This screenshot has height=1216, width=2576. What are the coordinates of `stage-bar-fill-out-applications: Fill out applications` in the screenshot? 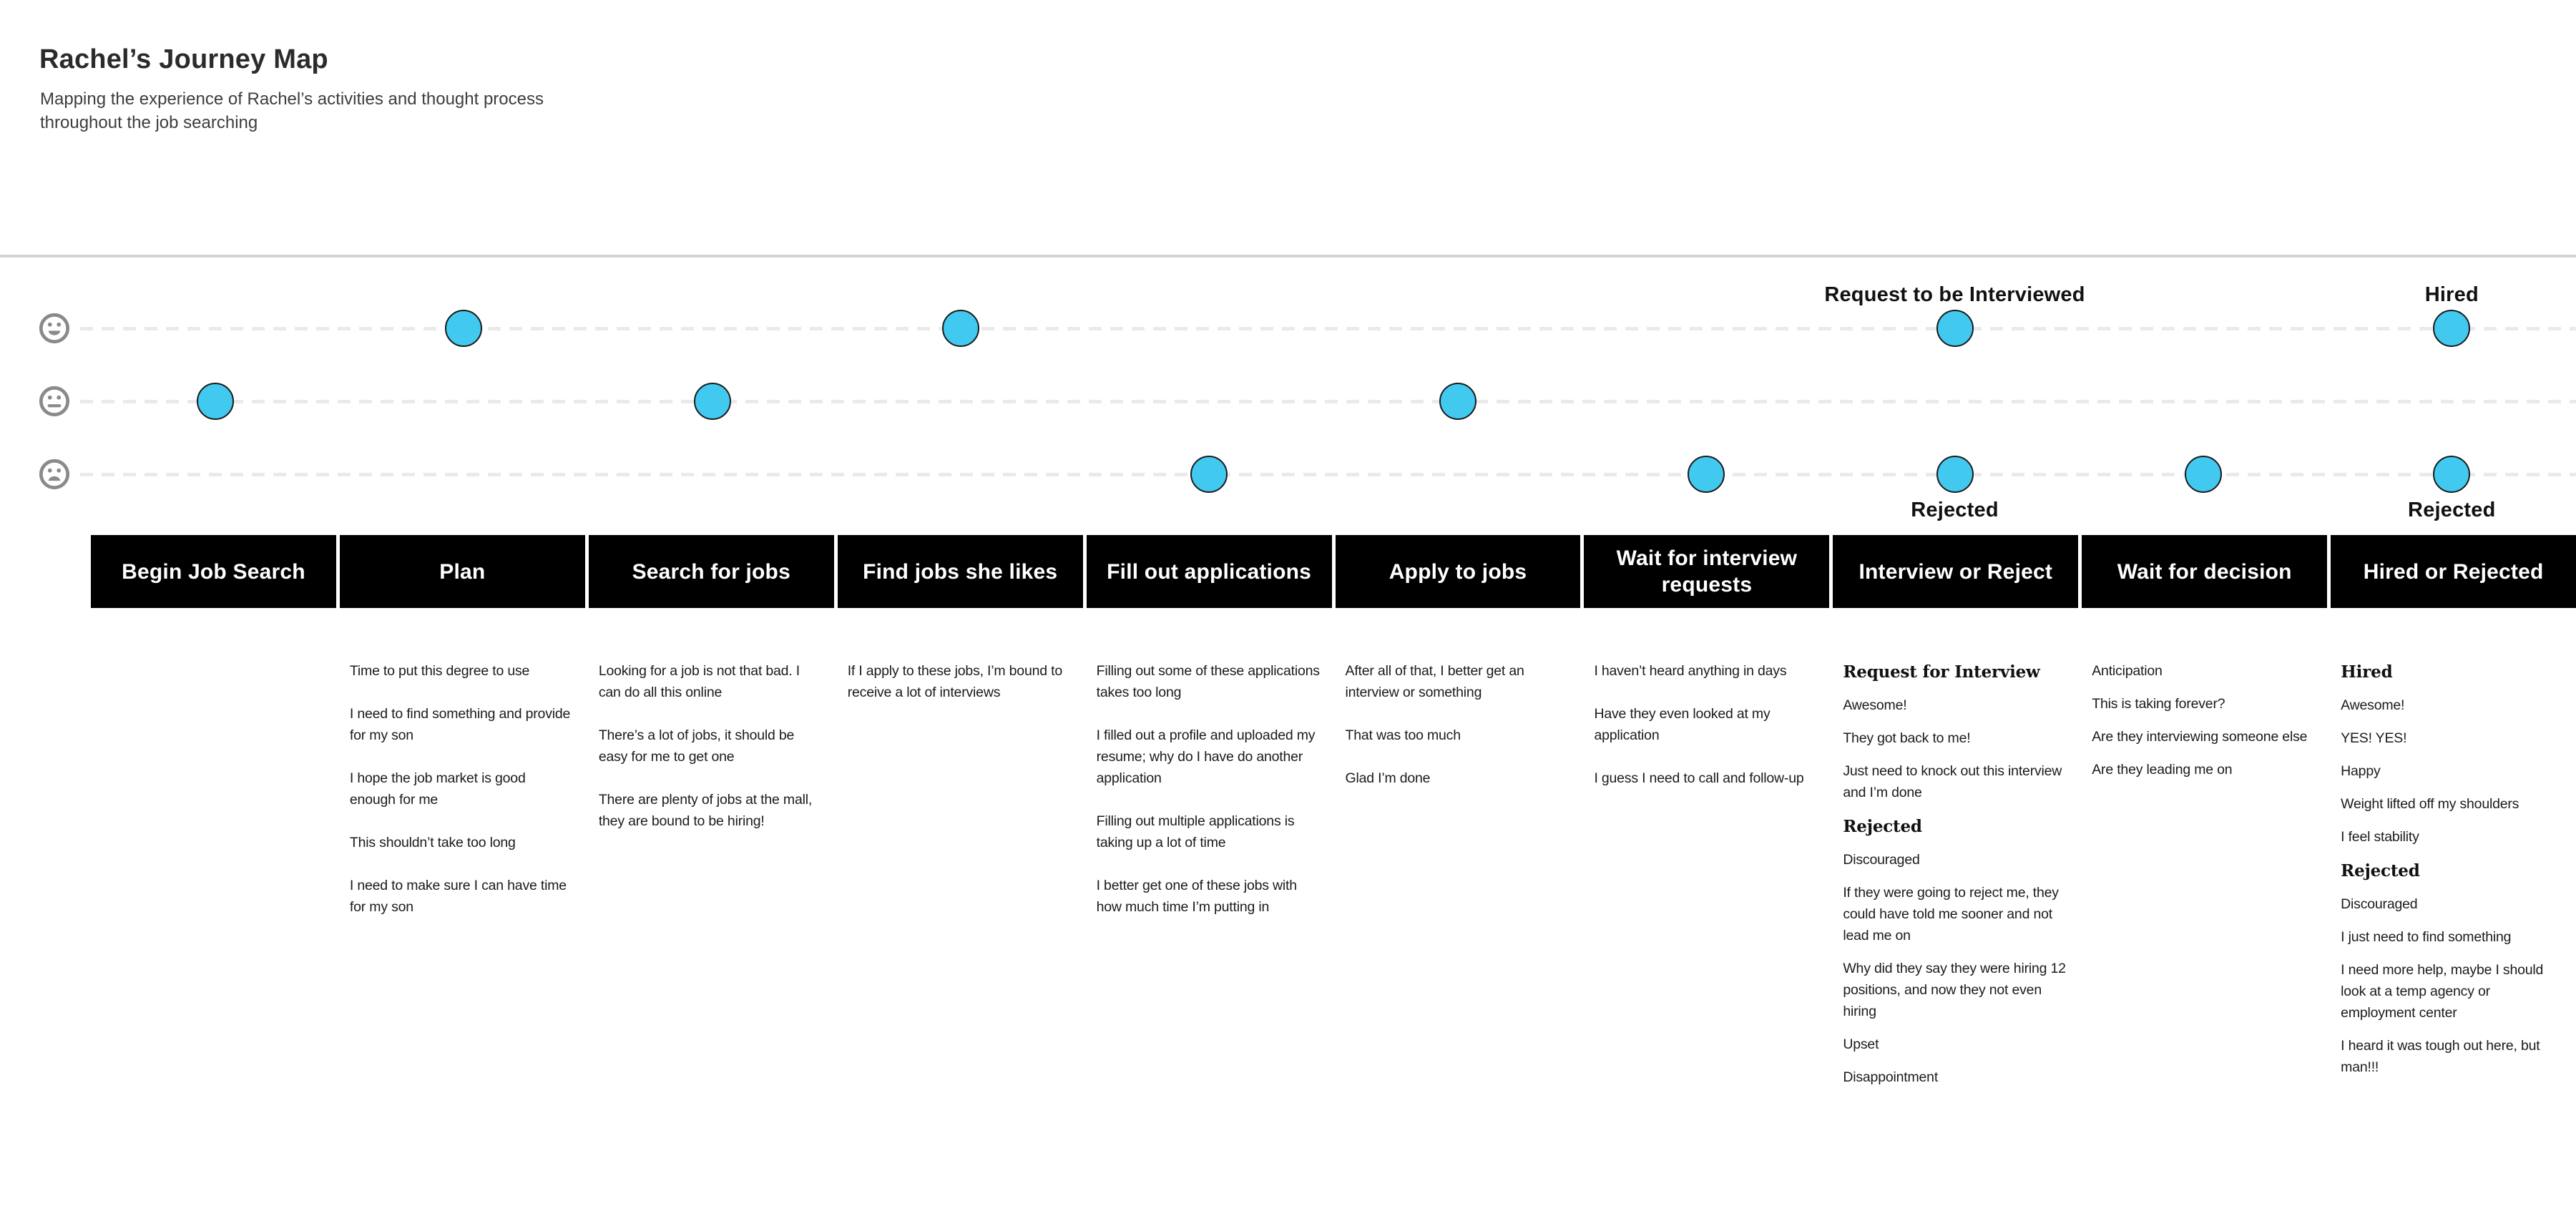 It's located at (1209, 571).